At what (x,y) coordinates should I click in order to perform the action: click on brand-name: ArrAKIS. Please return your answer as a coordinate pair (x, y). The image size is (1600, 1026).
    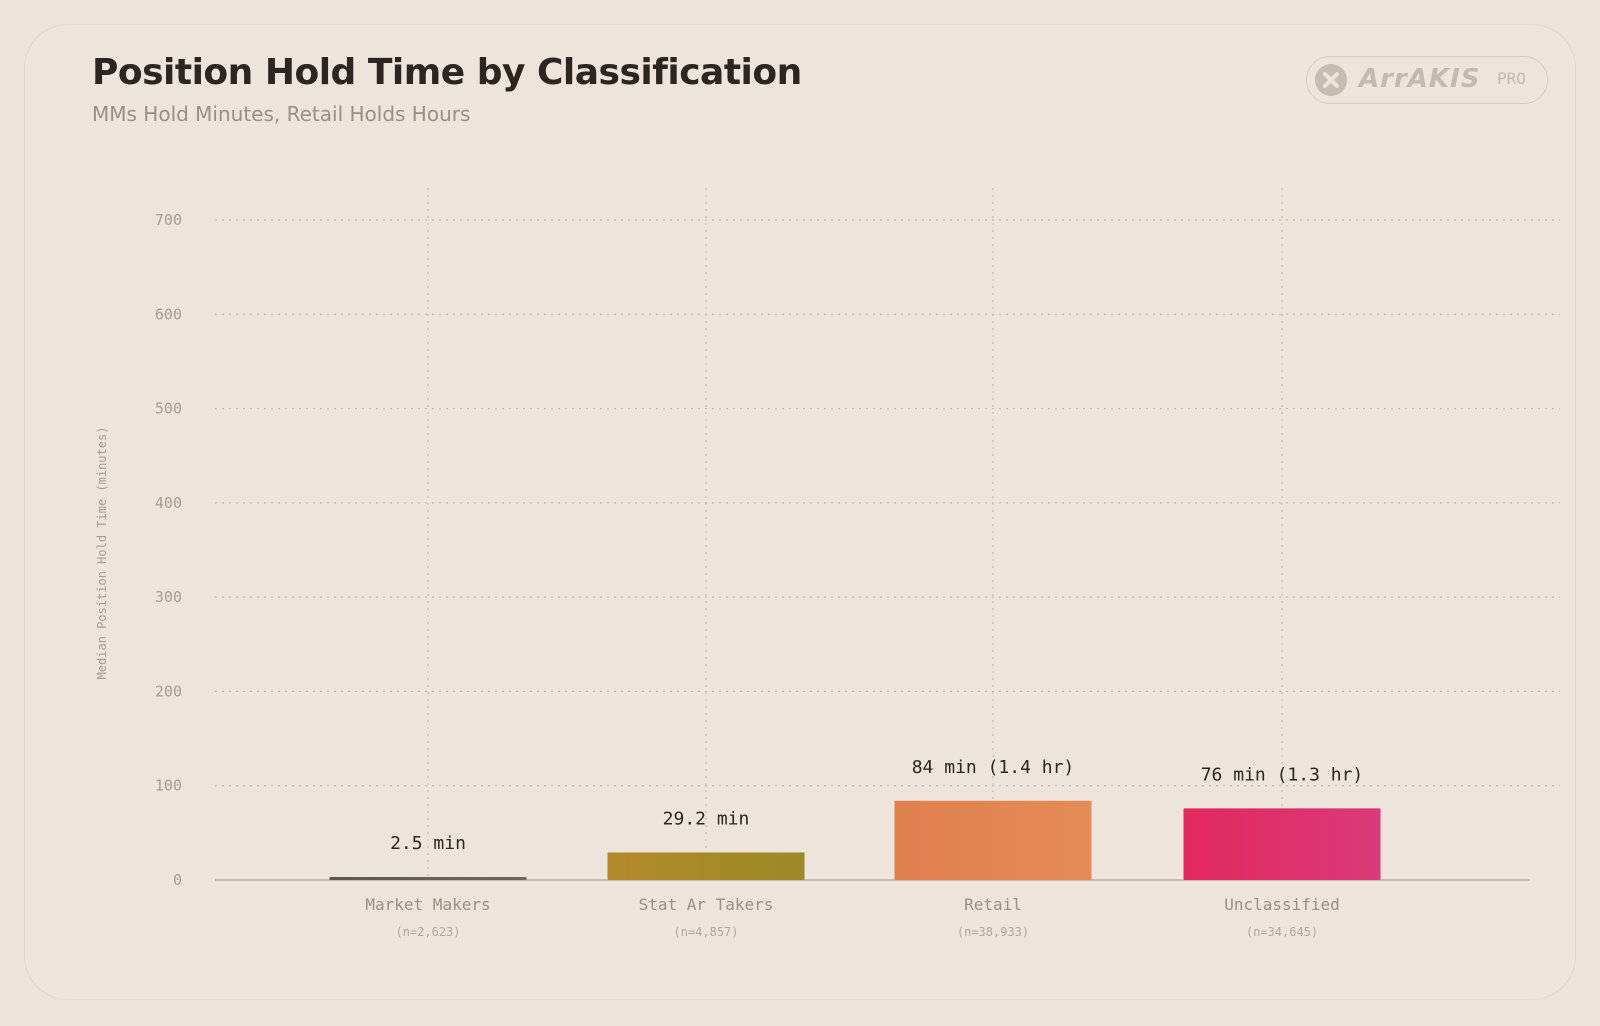
    Looking at the image, I should click on (1420, 79).